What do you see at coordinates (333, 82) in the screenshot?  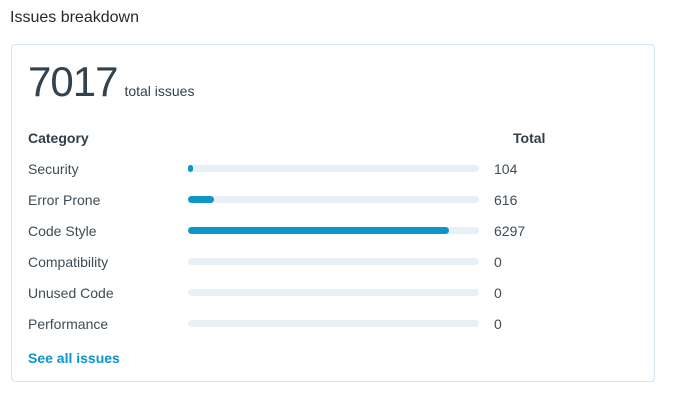 I see `total-issues-summary: 7017 total issues` at bounding box center [333, 82].